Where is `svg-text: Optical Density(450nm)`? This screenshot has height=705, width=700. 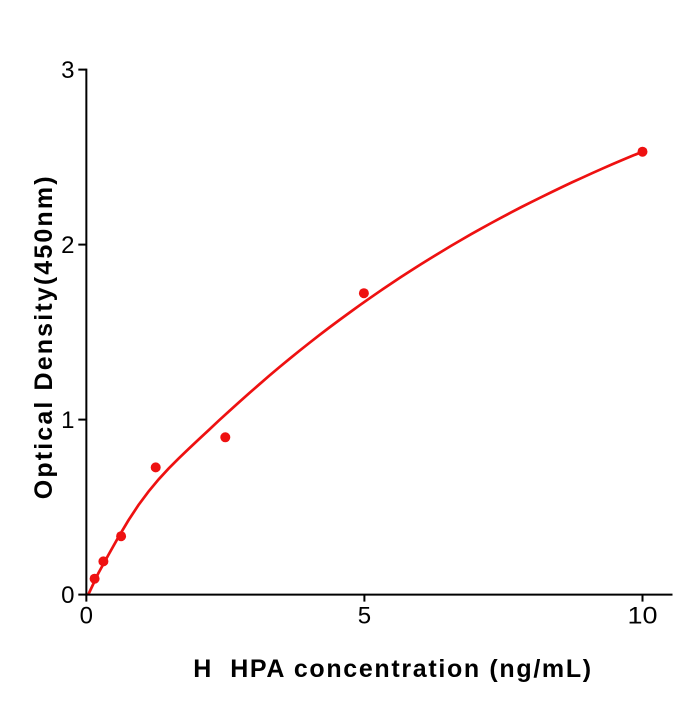 svg-text: Optical Density(450nm) is located at coordinates (44, 336).